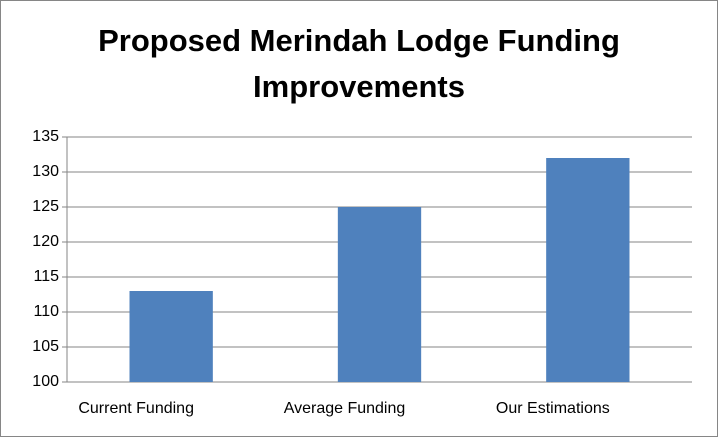  Describe the element at coordinates (45, 136) in the screenshot. I see `y-tick-label: 135` at that location.